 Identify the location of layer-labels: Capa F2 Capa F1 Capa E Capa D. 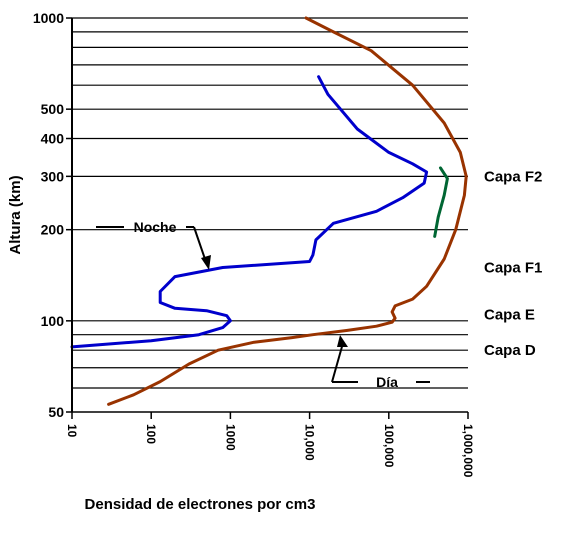
(513, 263).